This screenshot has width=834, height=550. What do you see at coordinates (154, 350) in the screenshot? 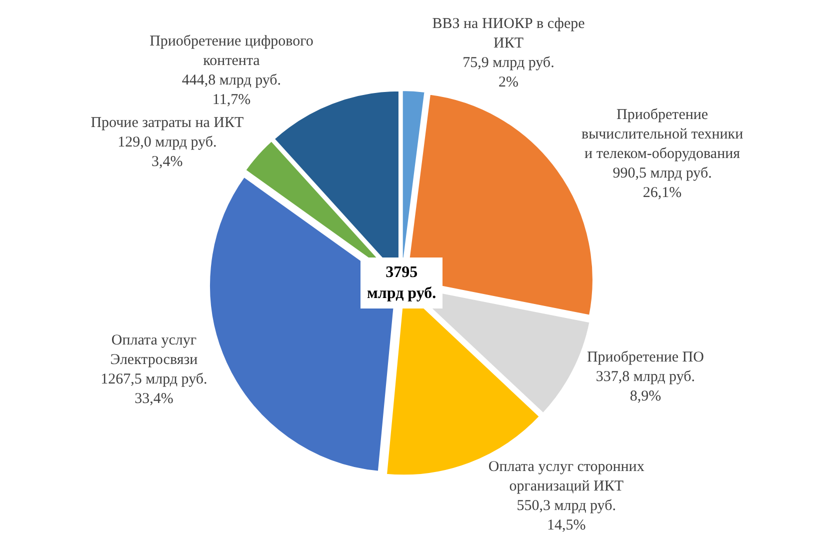
I see `slice-label: Оплата услуг Электросвязи` at bounding box center [154, 350].